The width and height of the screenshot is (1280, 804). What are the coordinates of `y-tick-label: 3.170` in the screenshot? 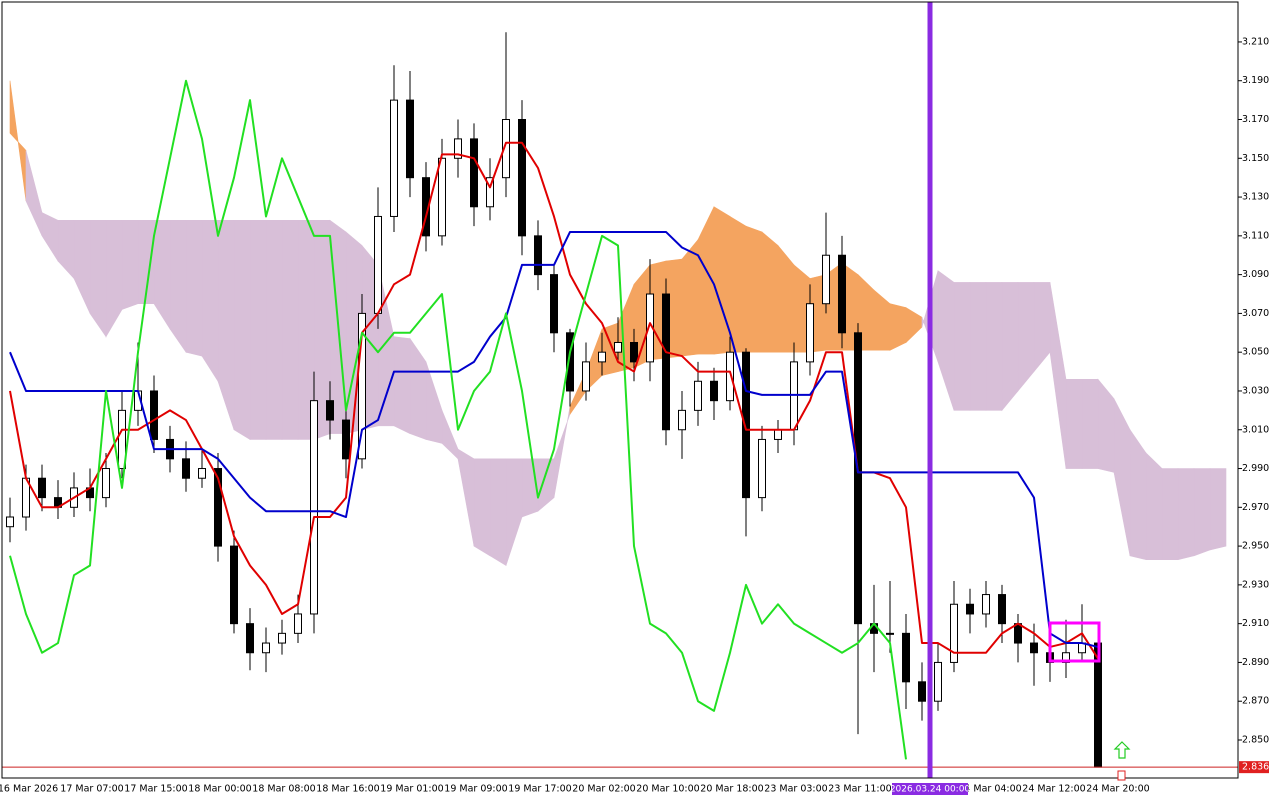 It's located at (1255, 119).